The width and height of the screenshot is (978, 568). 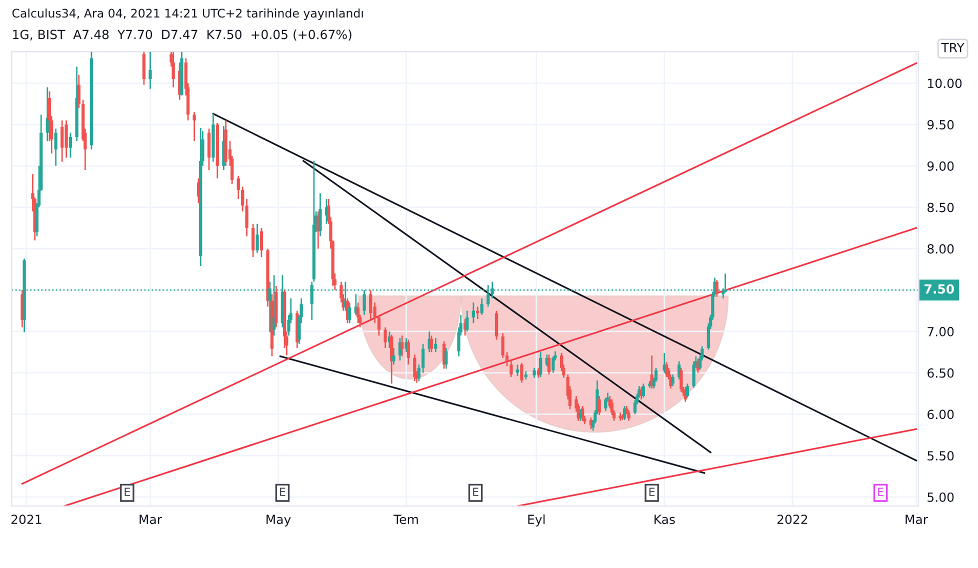 What do you see at coordinates (945, 83) in the screenshot?
I see `y-tick-label: 10.00` at bounding box center [945, 83].